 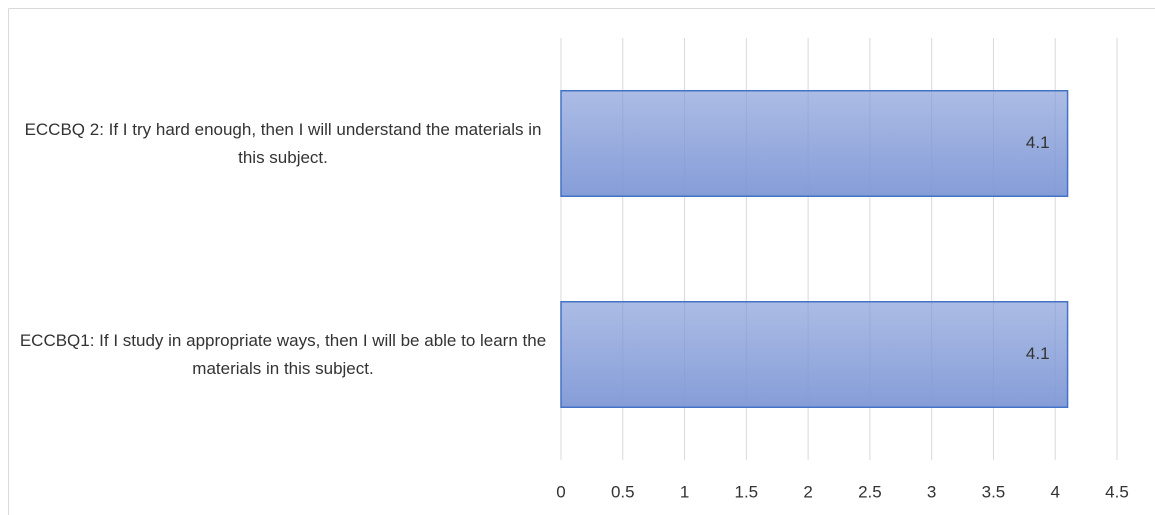 I want to click on x-tick-label: 2.5, so click(x=870, y=491).